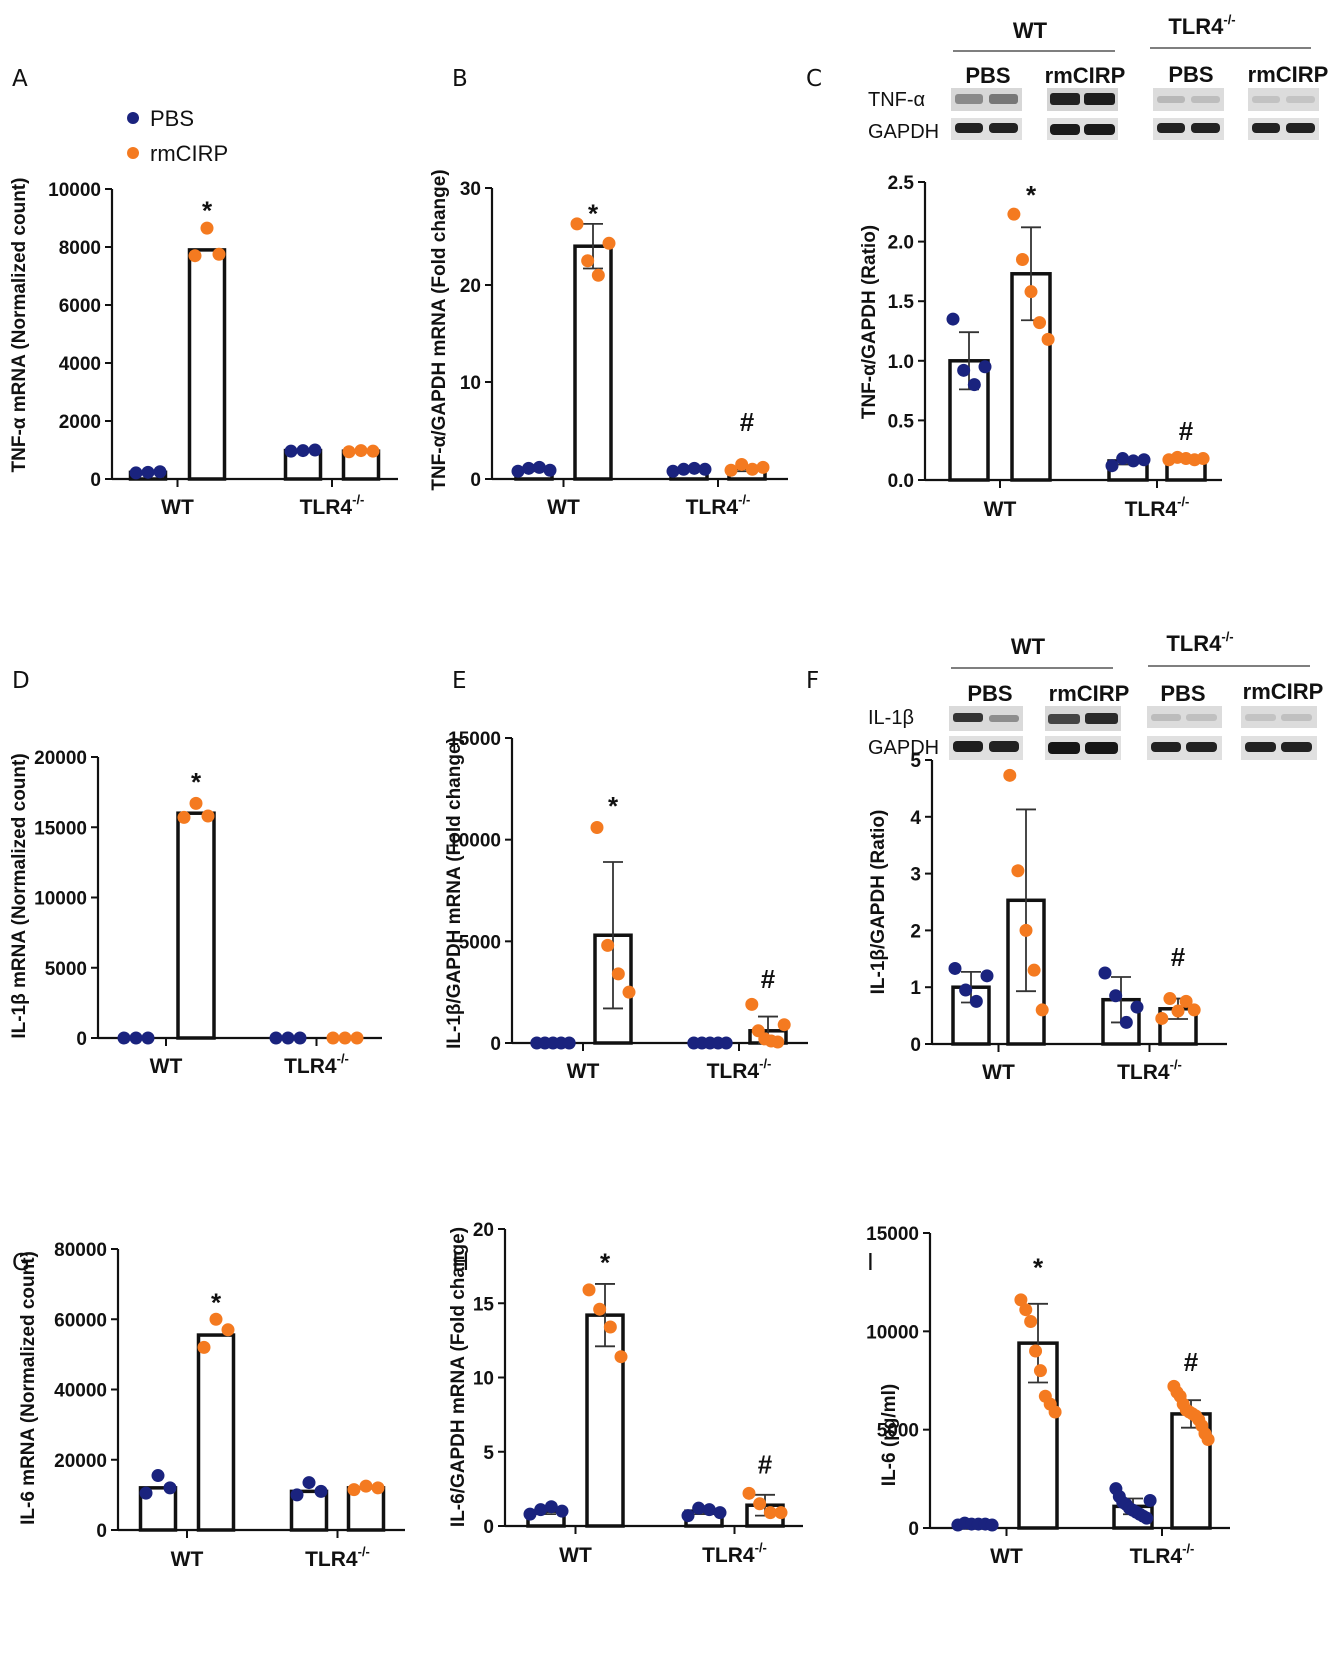 The image size is (1332, 1669). What do you see at coordinates (80, 306) in the screenshot?
I see `chart-a-ytick-label: 6000` at bounding box center [80, 306].